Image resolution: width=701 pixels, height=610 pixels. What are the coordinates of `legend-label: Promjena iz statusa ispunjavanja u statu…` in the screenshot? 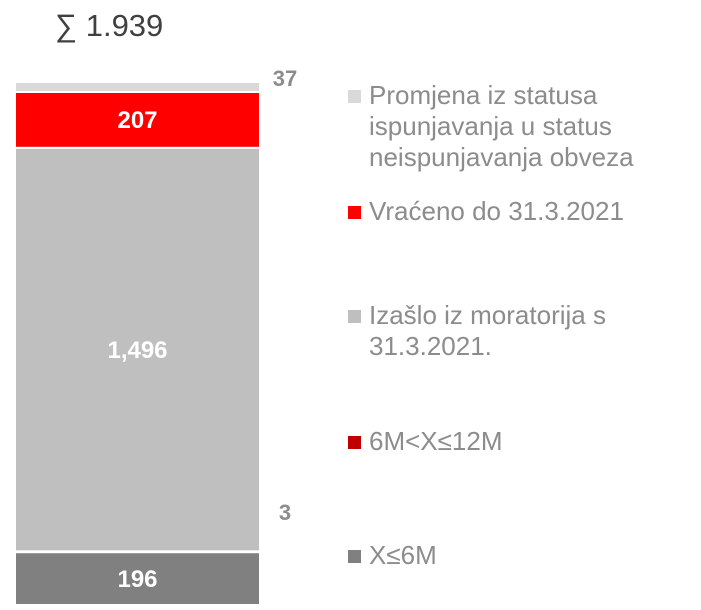 It's located at (501, 126).